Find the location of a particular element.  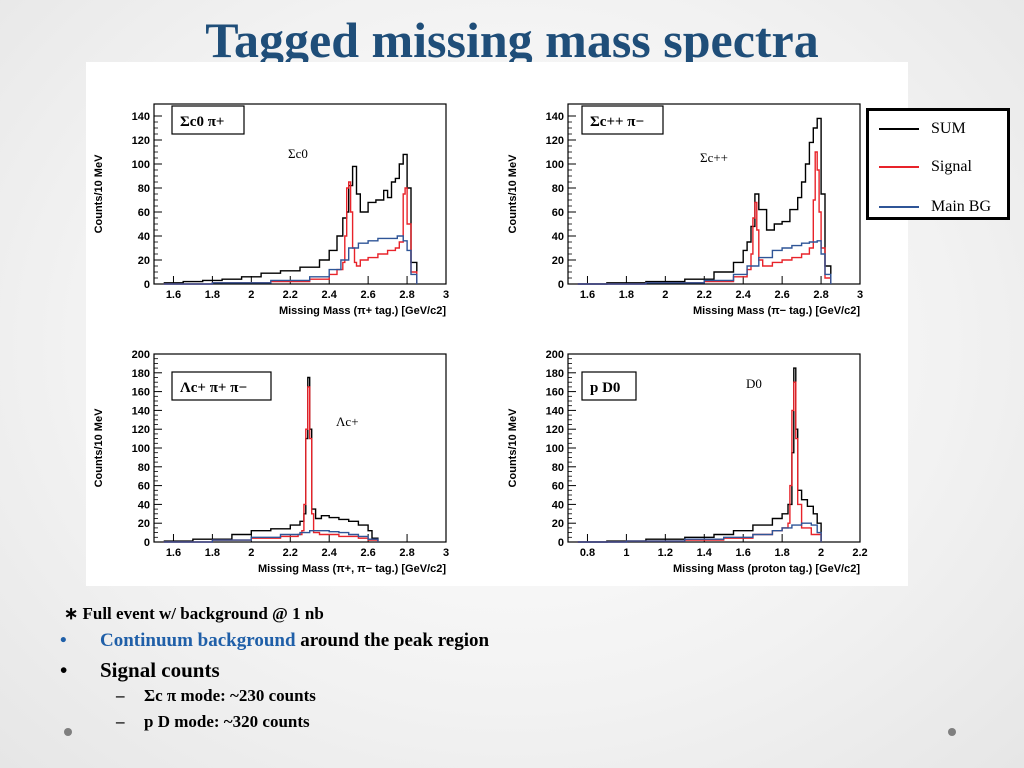

y-tick-label: 100 is located at coordinates (141, 449).